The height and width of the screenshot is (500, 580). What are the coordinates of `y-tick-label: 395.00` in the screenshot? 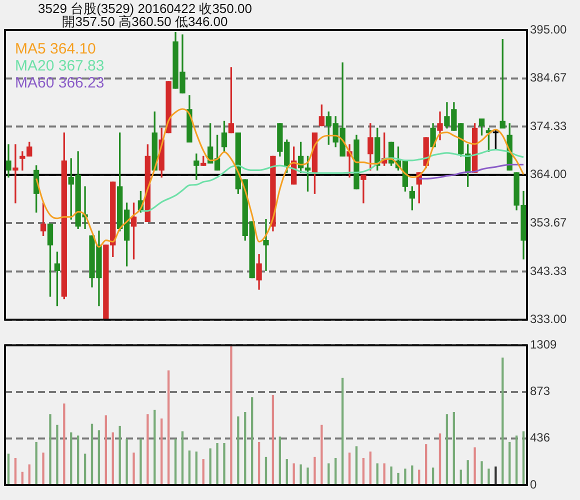 It's located at (549, 29).